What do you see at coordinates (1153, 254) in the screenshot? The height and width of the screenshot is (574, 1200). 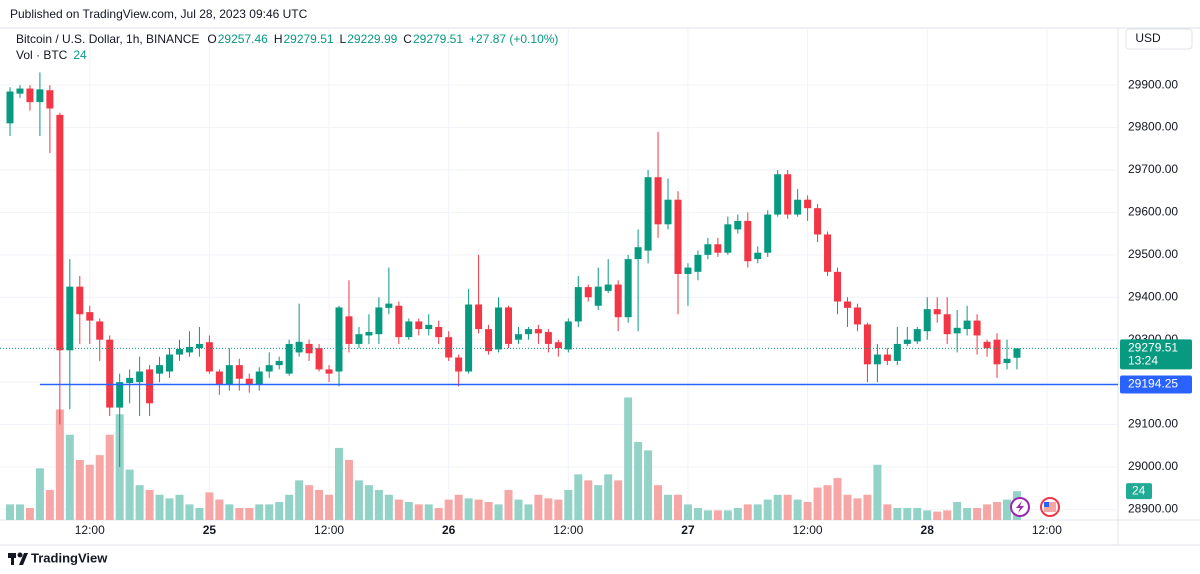 I see `y-tick-label: 29500.00` at bounding box center [1153, 254].